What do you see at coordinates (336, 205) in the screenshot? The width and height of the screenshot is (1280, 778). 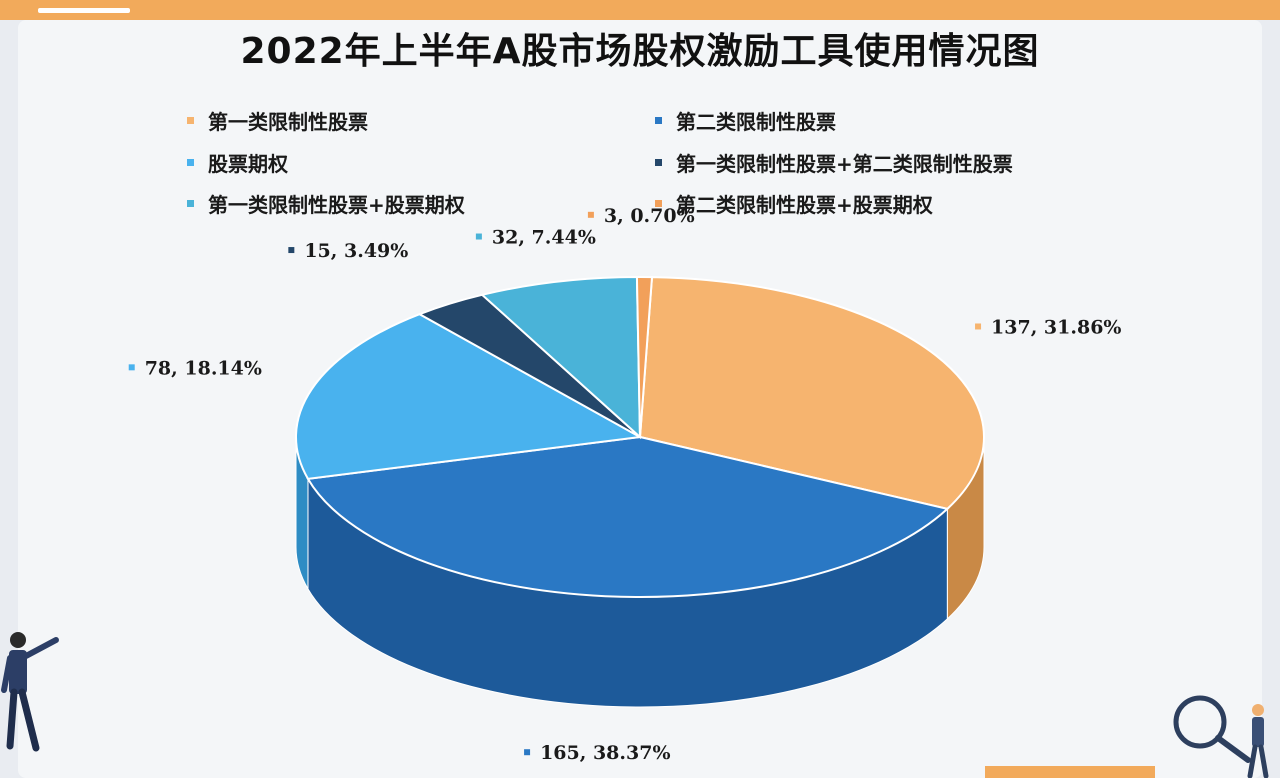 I see `legend-label-4: 第一类限制性股票+股票期权` at bounding box center [336, 205].